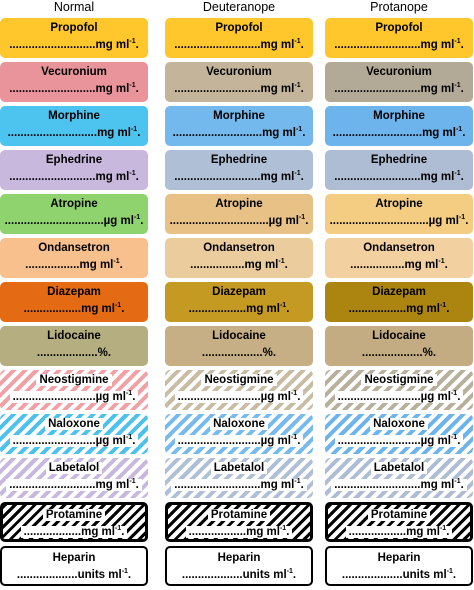 Image resolution: width=474 pixels, height=590 pixels. I want to click on drug-name: Diazepam, so click(74, 292).